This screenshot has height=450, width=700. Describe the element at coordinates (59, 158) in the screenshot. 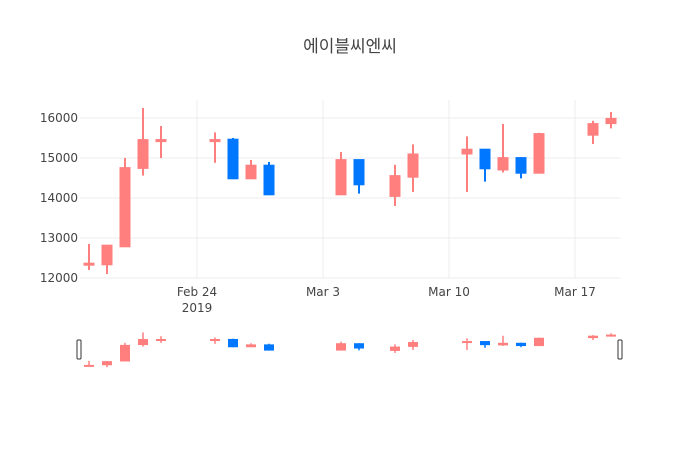

I see `y-tick-label: 15000` at that location.